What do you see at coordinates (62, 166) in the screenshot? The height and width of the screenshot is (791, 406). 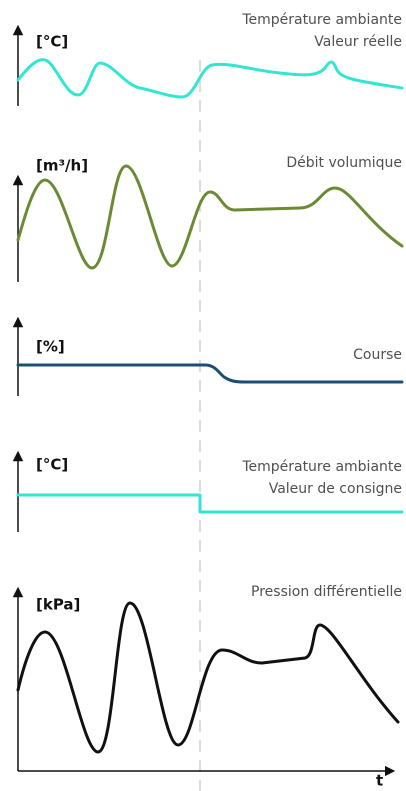 I see `unit-label: [m³/h]` at bounding box center [62, 166].